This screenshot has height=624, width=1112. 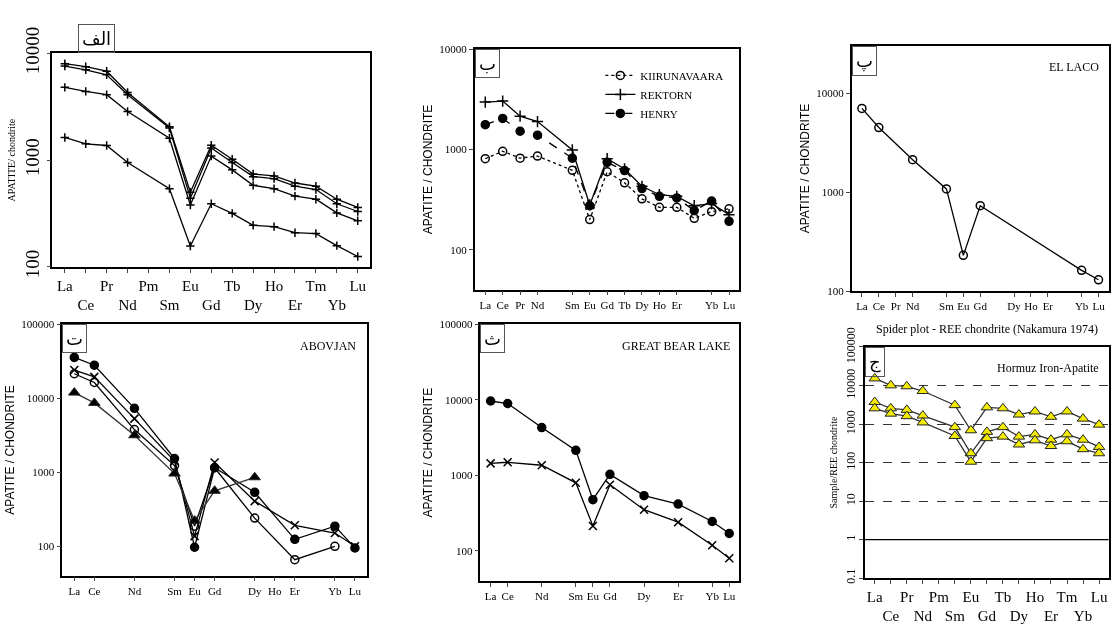 I want to click on legend-label: HENRY, so click(x=659, y=113).